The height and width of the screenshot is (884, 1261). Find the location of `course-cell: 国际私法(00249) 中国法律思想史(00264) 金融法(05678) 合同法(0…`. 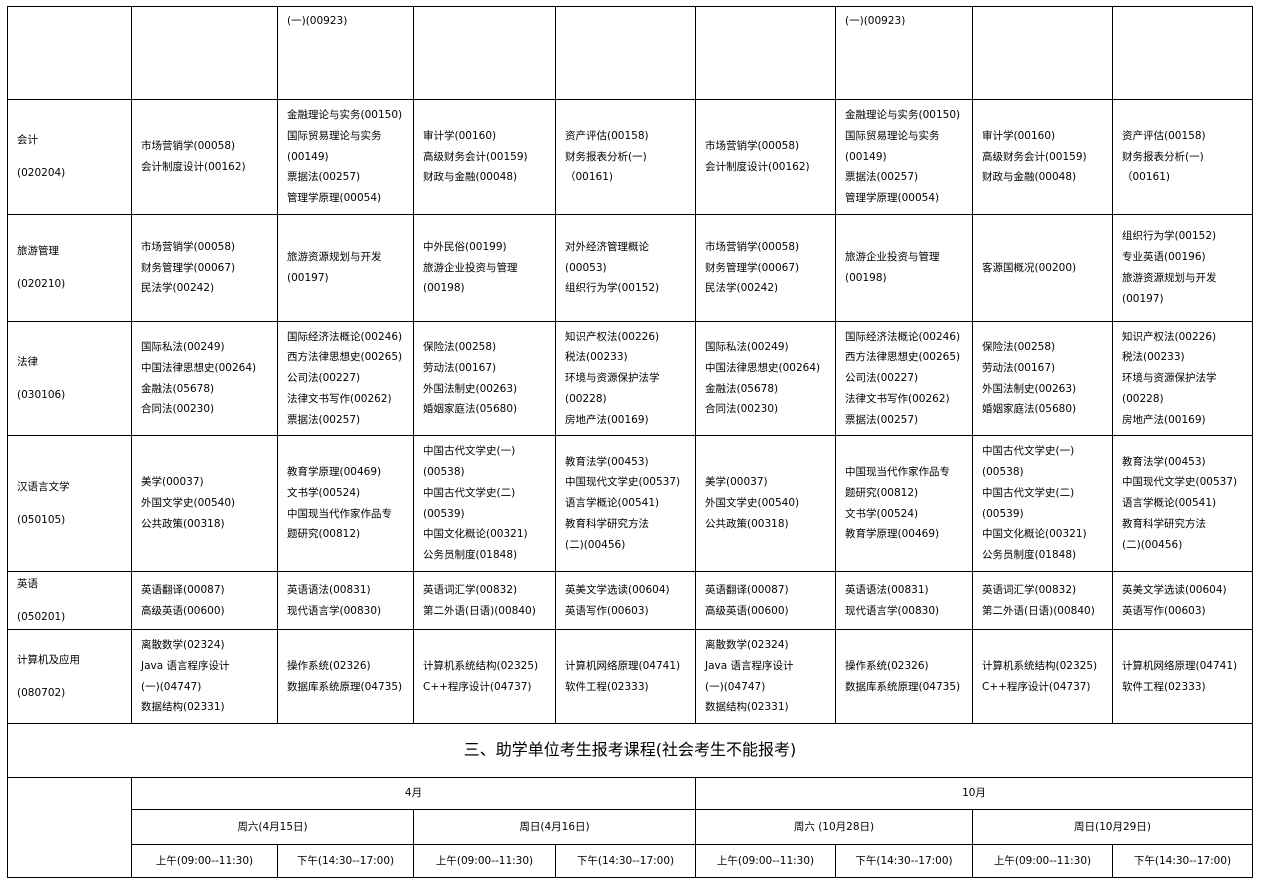

course-cell: 国际私法(00249) 中国法律思想史(00264) 金融法(05678) 合同法(0… is located at coordinates (765, 378).